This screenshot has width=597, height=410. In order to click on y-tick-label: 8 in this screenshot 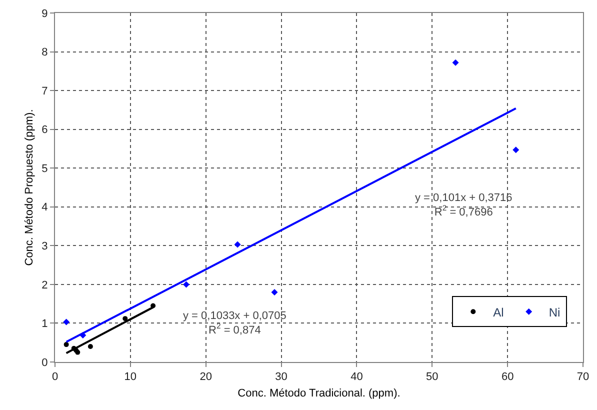, I will do `click(45, 52)`.